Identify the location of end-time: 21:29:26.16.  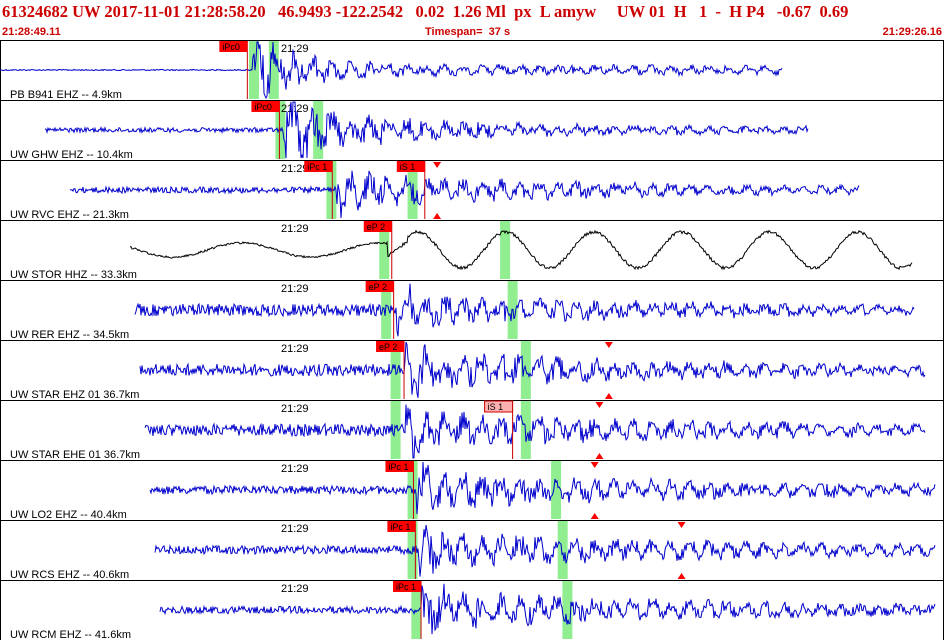
(912, 32).